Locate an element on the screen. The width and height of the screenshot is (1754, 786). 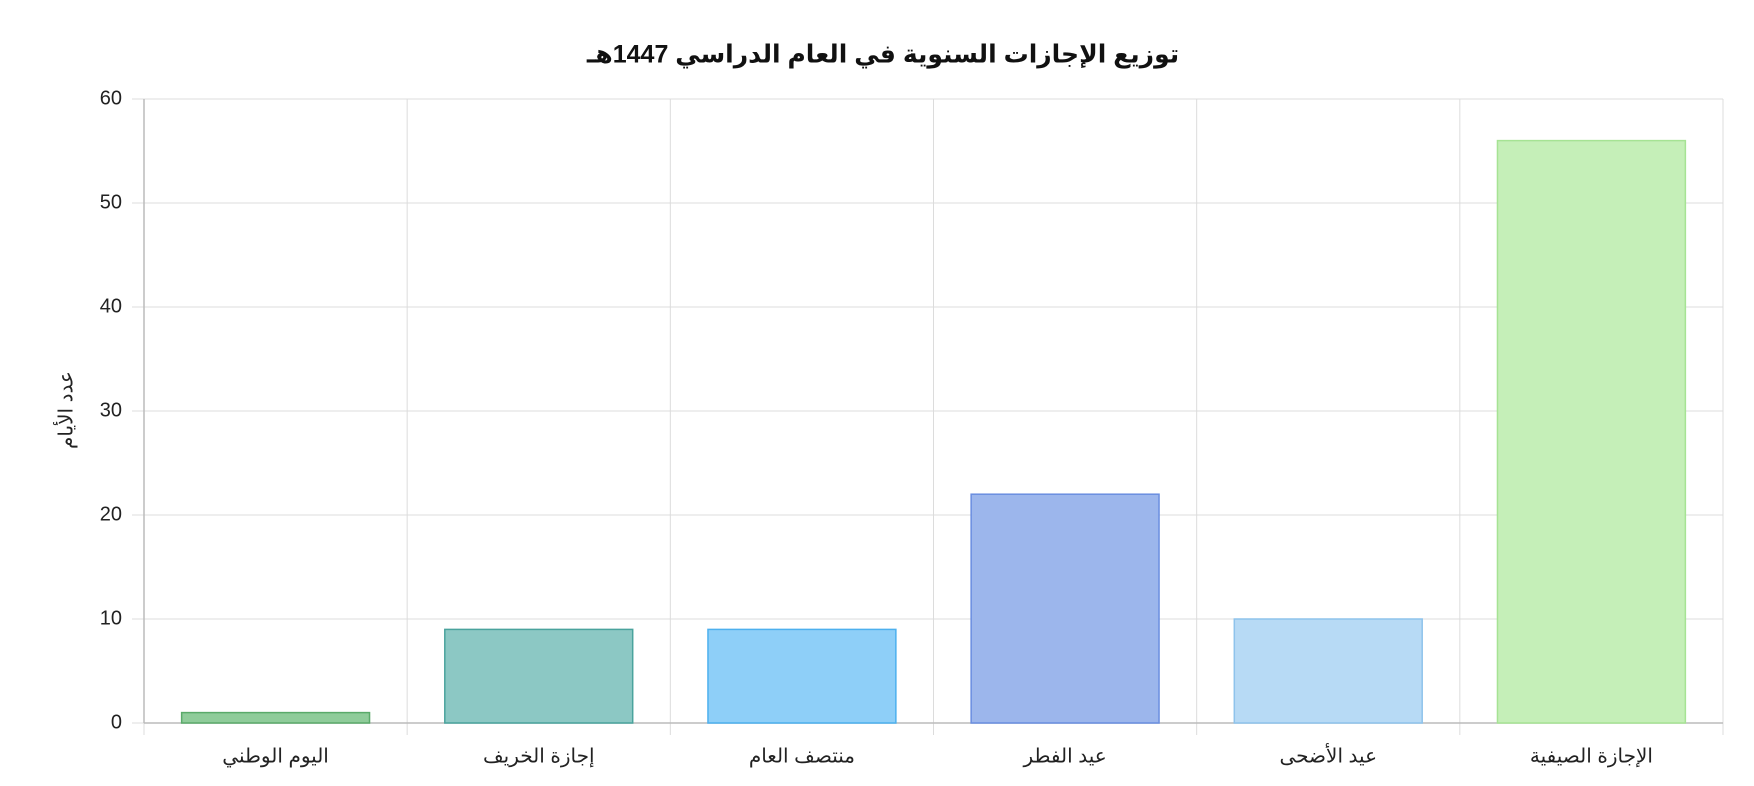
y-tick-label: 40 is located at coordinates (111, 306).